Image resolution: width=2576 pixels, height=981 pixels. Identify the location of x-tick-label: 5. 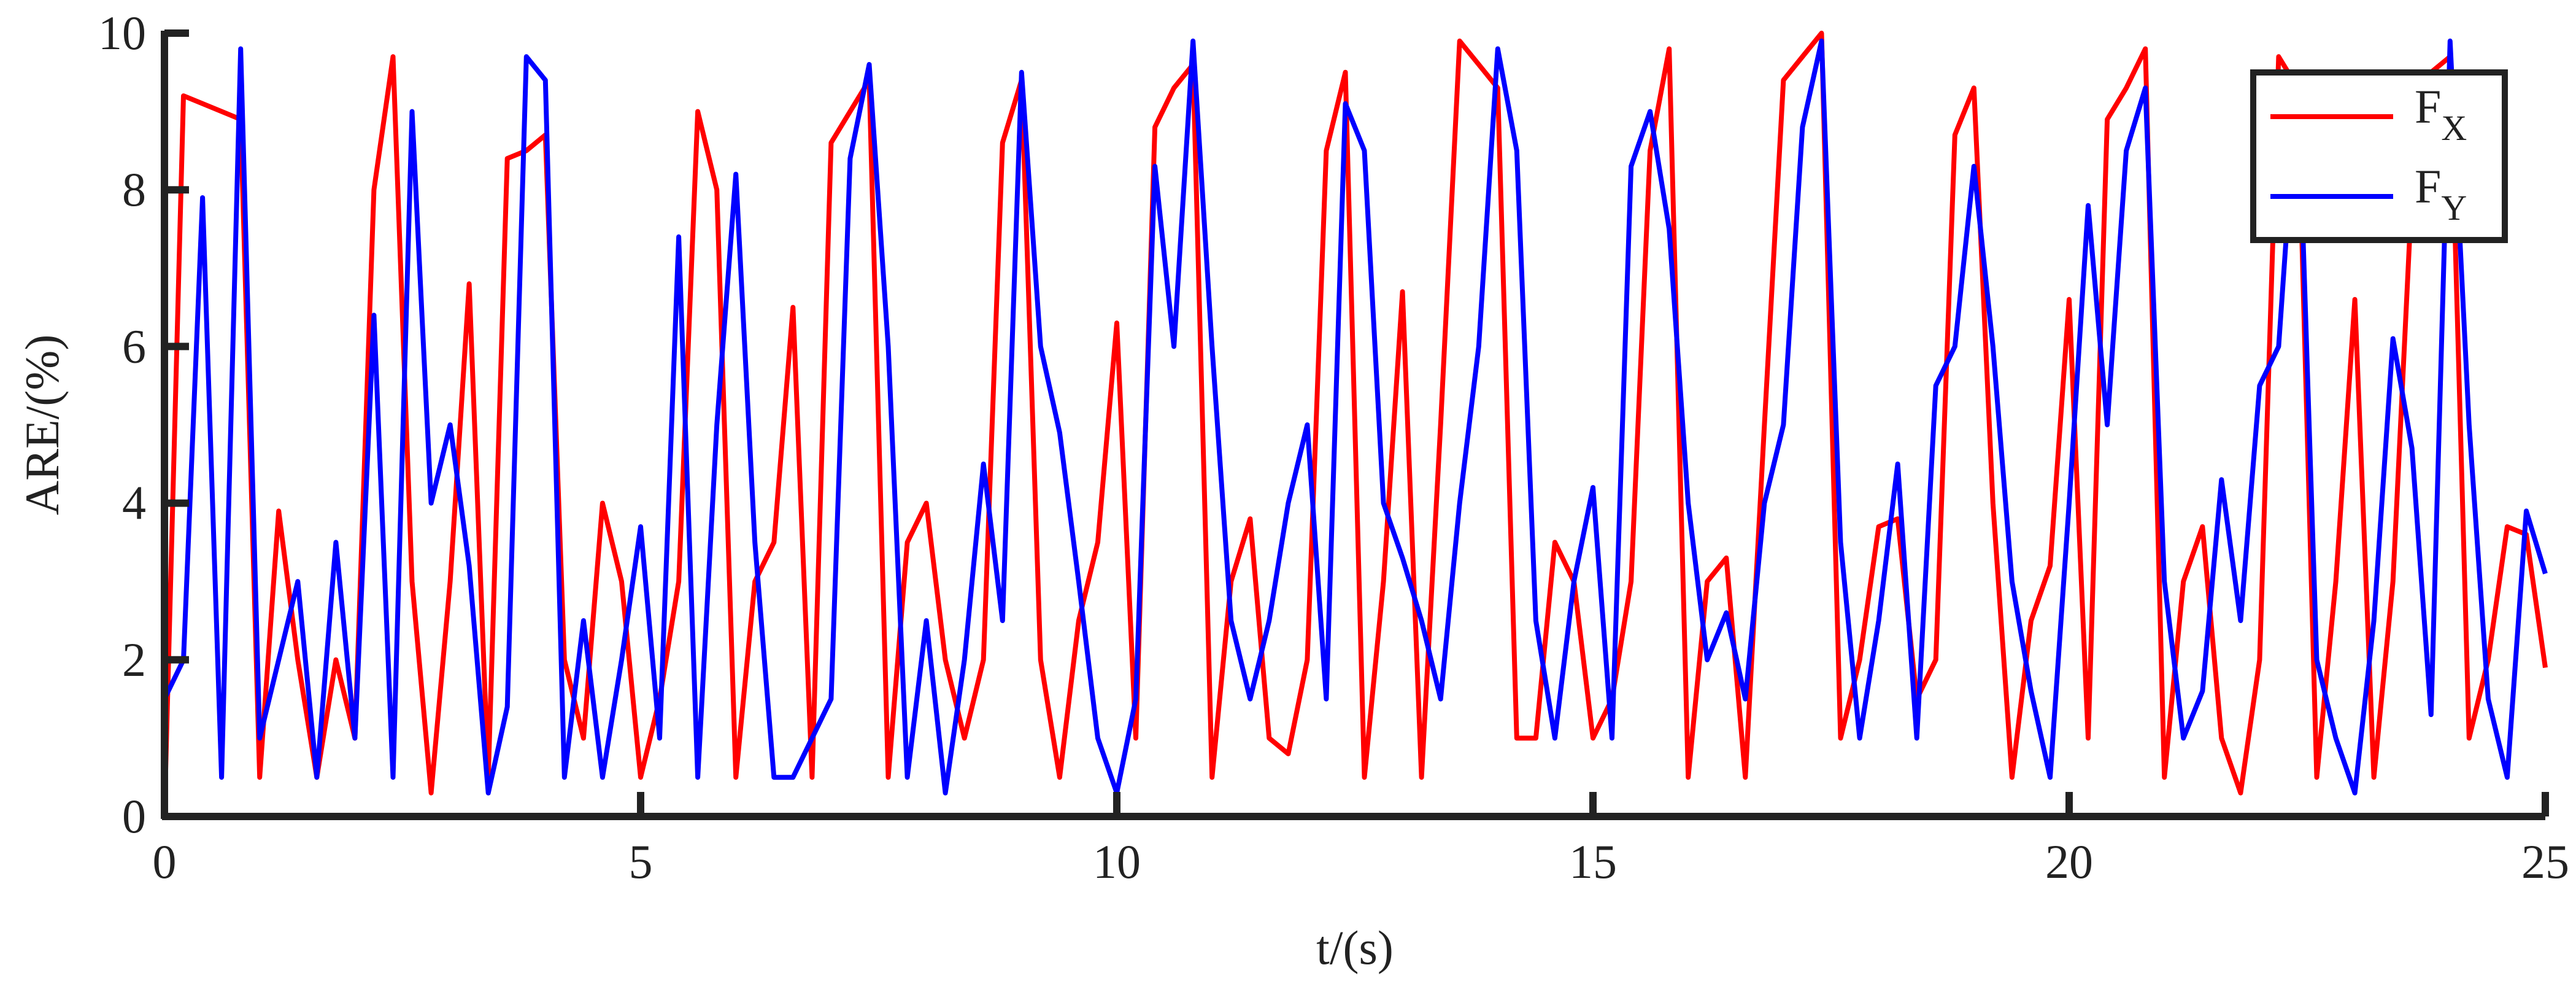
(641, 861).